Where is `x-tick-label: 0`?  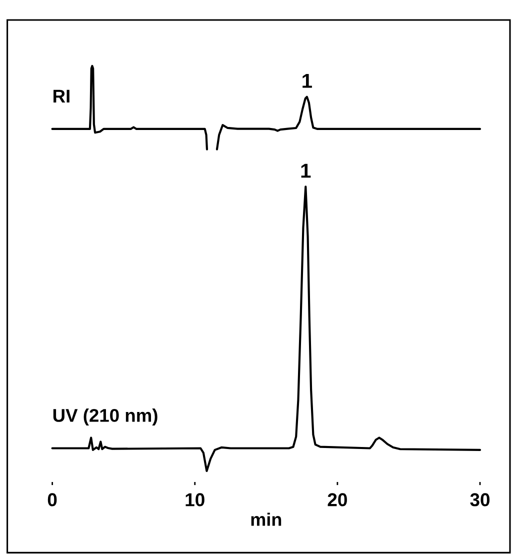
x-tick-label: 0 is located at coordinates (52, 499).